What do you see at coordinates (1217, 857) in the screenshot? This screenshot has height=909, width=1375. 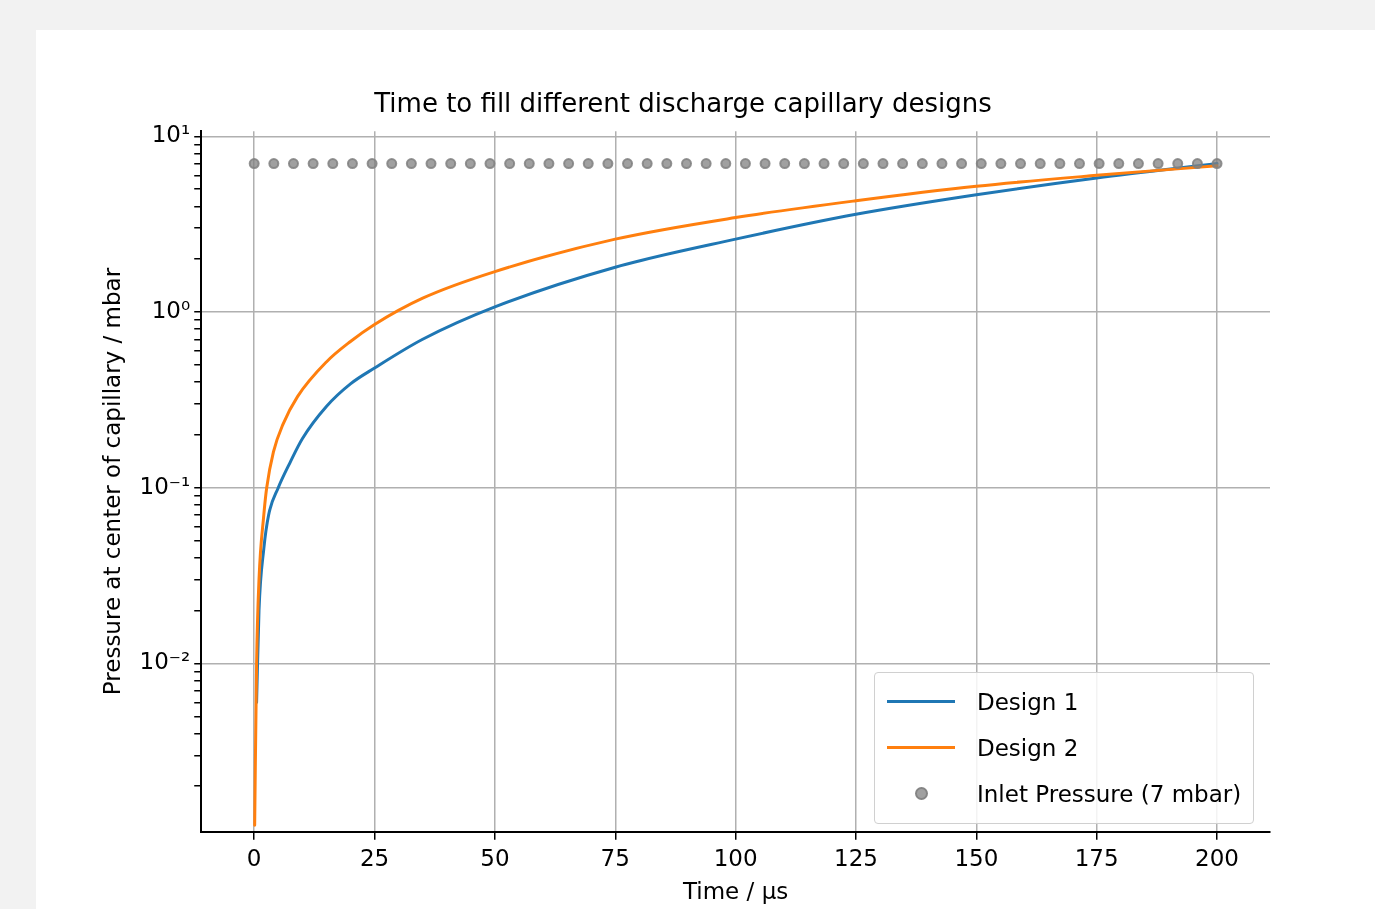 I see `x-tick-label: 200` at bounding box center [1217, 857].